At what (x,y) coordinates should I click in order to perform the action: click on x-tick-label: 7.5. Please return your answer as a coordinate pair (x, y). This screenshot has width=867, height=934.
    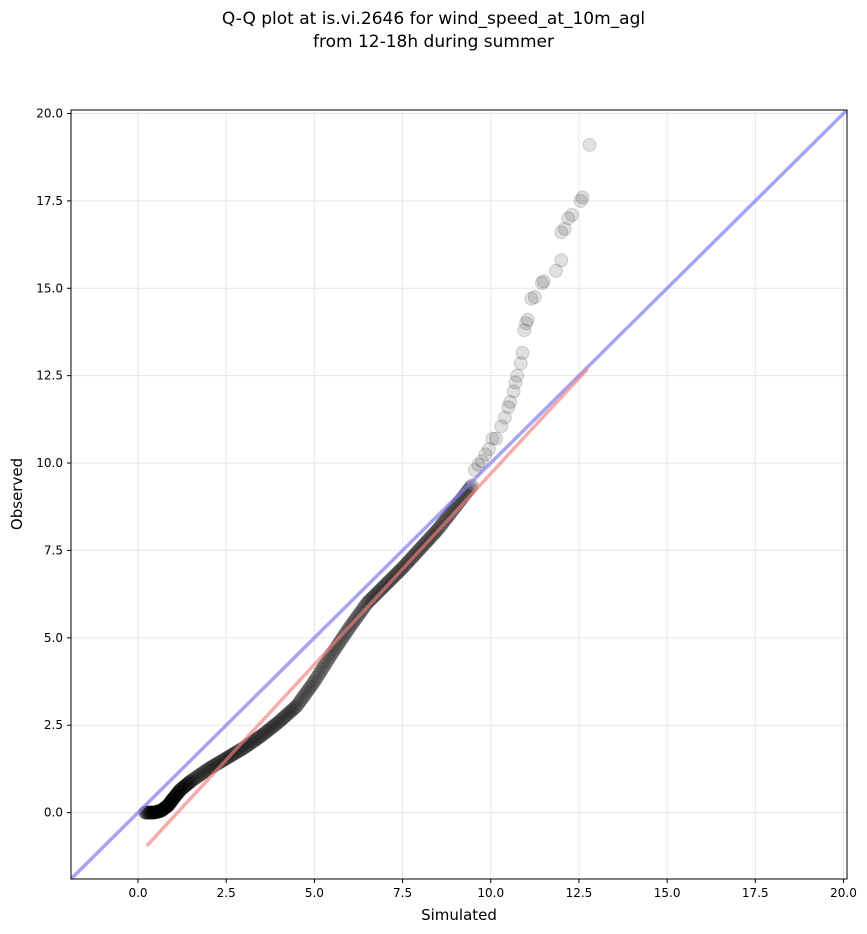
    Looking at the image, I should click on (402, 893).